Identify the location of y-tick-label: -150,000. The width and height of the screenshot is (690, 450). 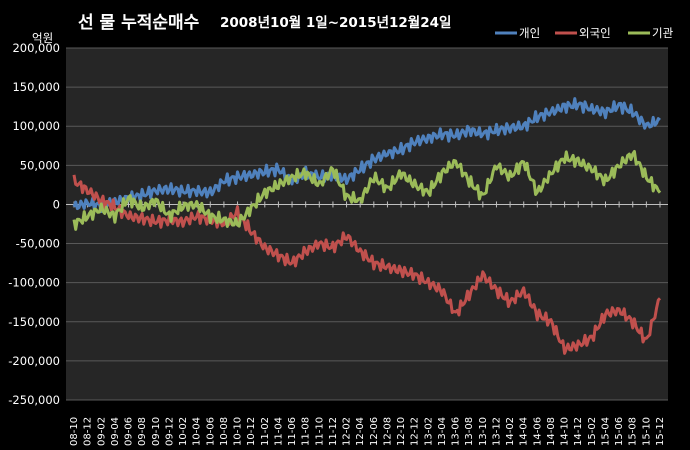
(34, 322).